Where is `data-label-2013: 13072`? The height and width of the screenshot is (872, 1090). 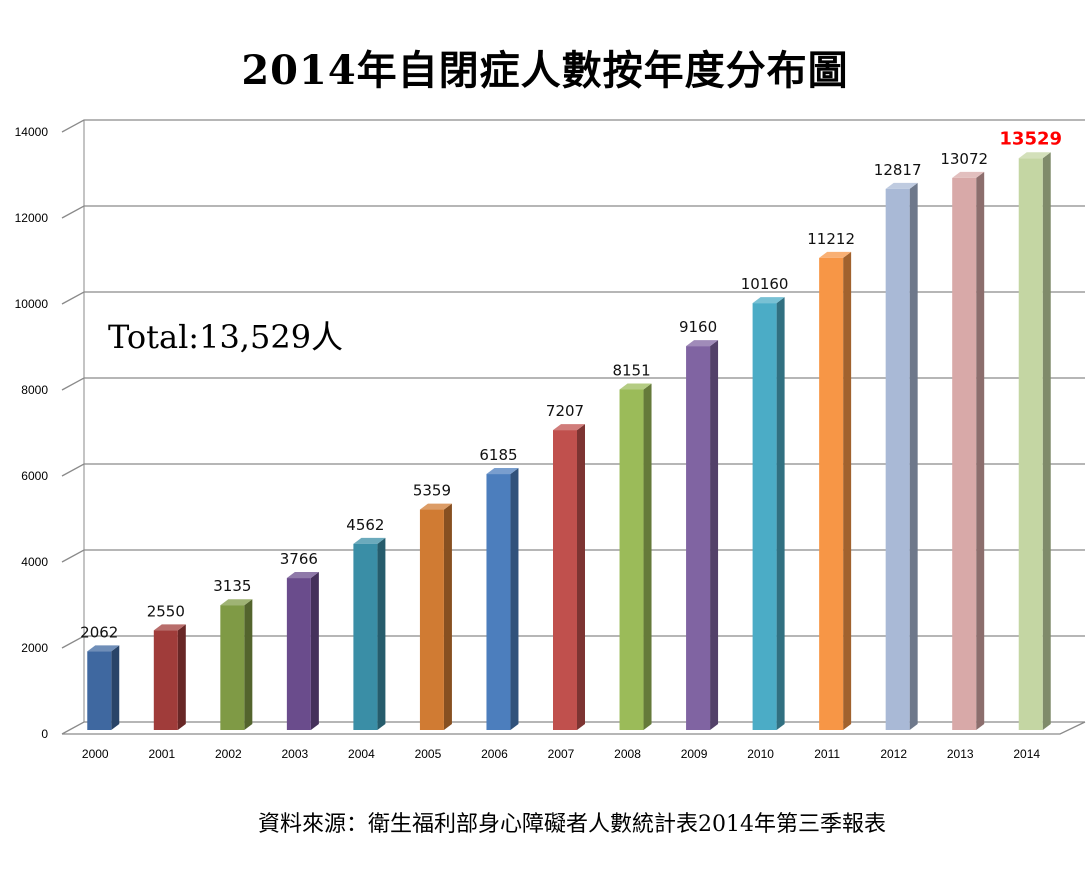
data-label-2013: 13072 is located at coordinates (964, 159).